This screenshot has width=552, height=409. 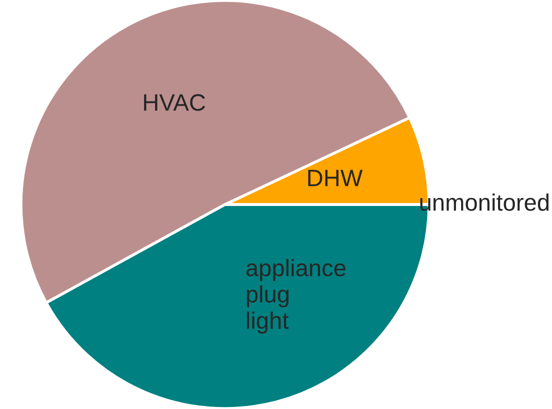 What do you see at coordinates (175, 102) in the screenshot?
I see `slice-label: HVAC` at bounding box center [175, 102].